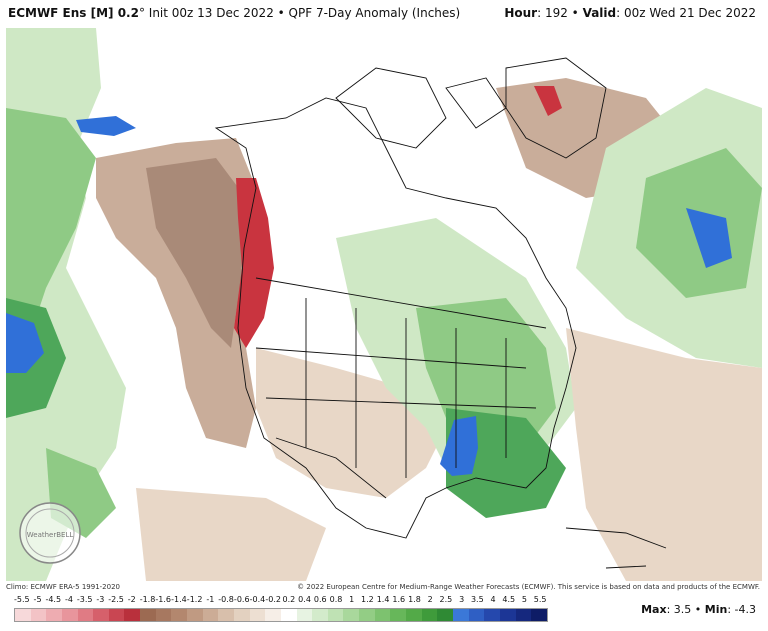 The width and height of the screenshot is (768, 631). What do you see at coordinates (367, 599) in the screenshot?
I see `legend-label: 1.2` at bounding box center [367, 599].